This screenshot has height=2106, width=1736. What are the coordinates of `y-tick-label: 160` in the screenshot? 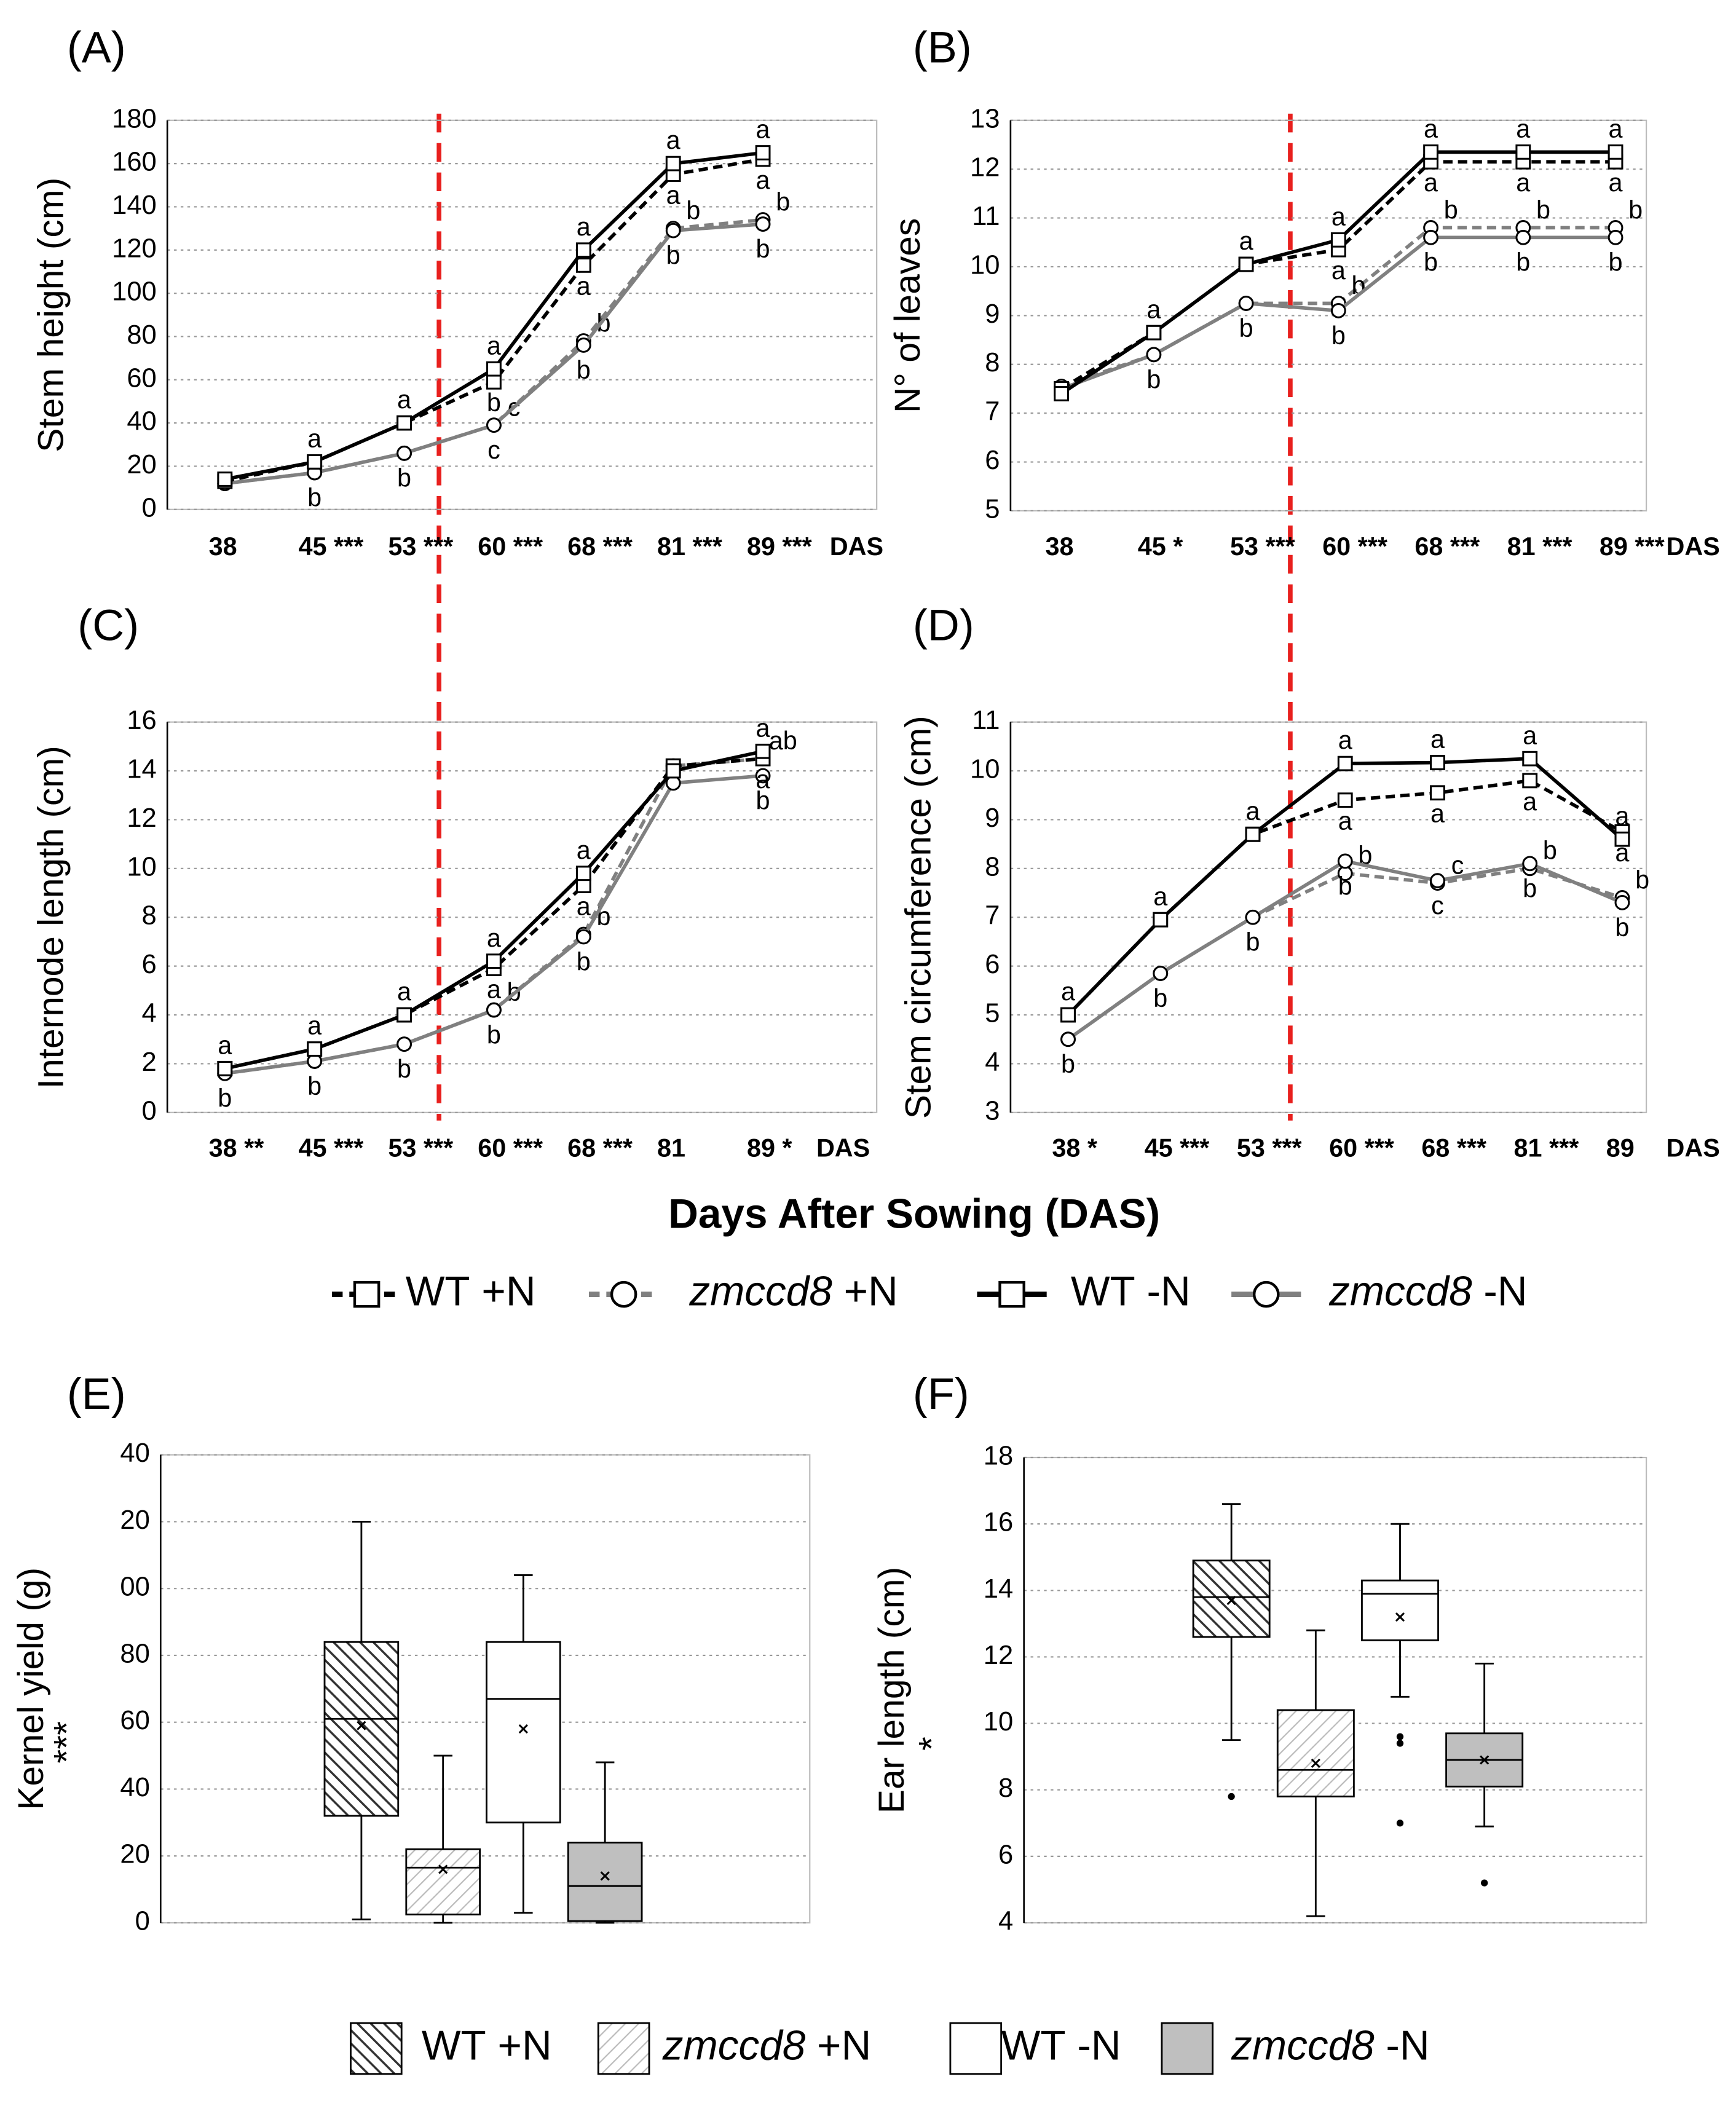 It's located at (134, 162).